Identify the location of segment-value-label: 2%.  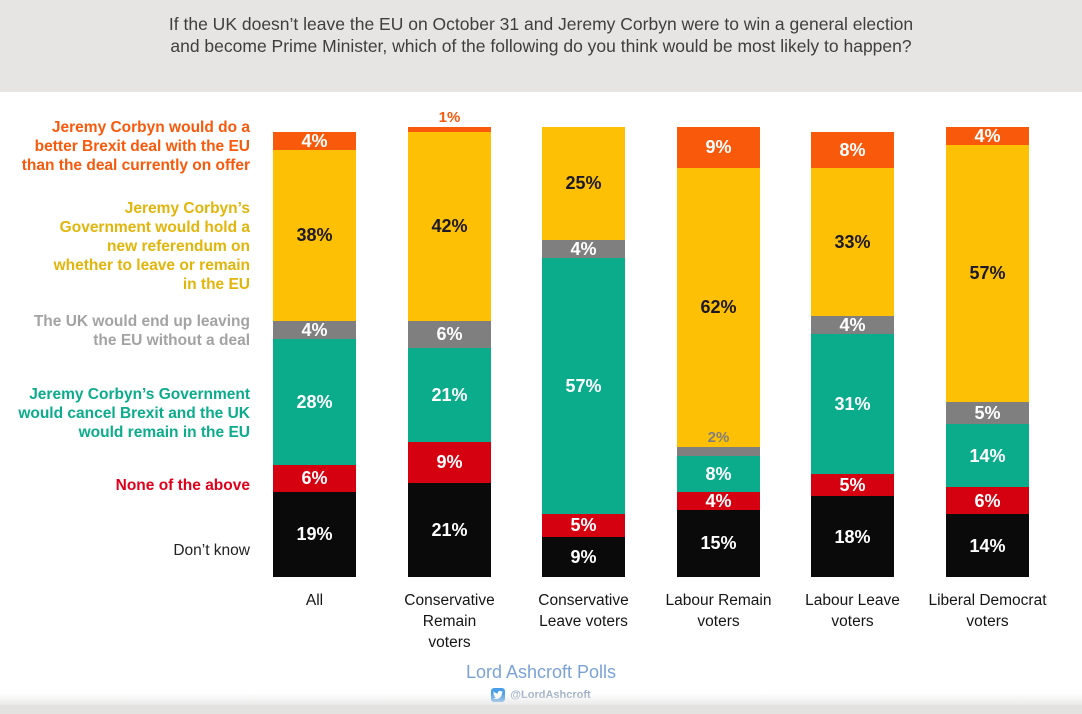
(718, 437).